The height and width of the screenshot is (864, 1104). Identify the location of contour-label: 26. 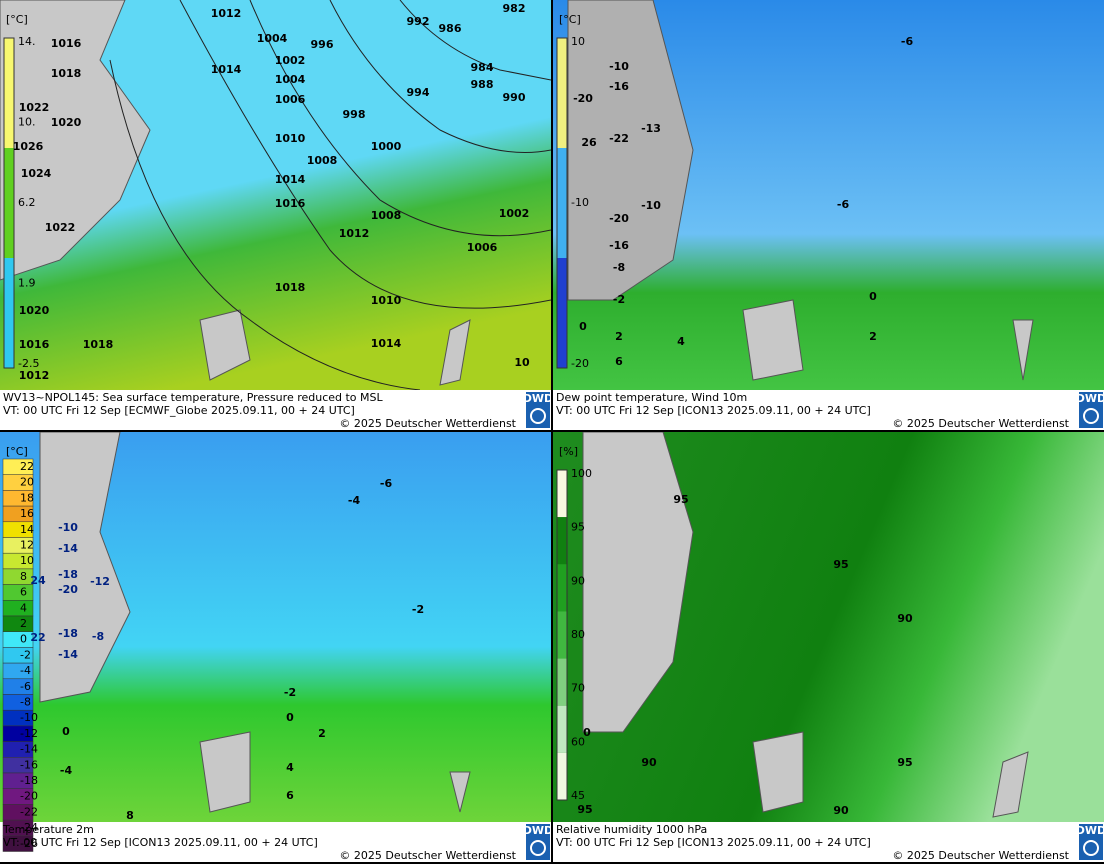
(589, 142).